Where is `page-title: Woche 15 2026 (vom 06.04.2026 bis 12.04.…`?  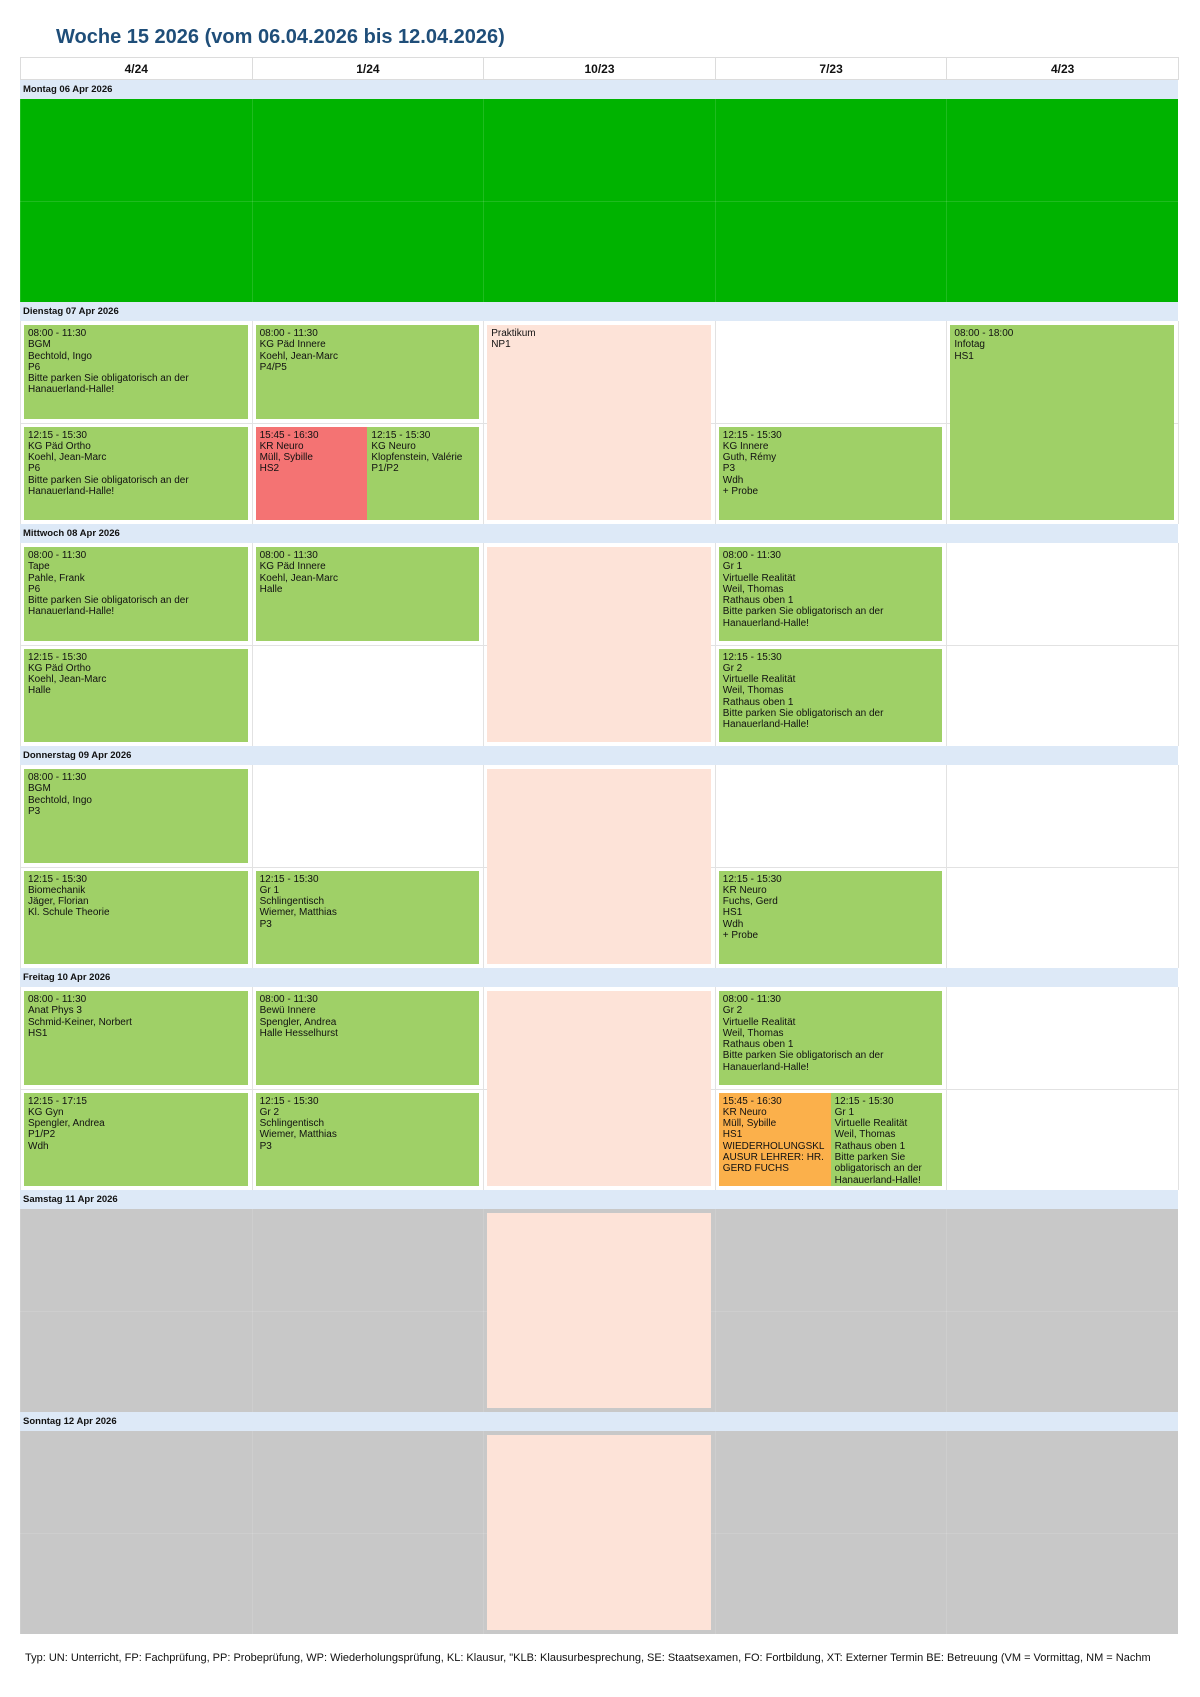
page-title: Woche 15 2026 (vom 06.04.2026 bis 12.04.… is located at coordinates (280, 37).